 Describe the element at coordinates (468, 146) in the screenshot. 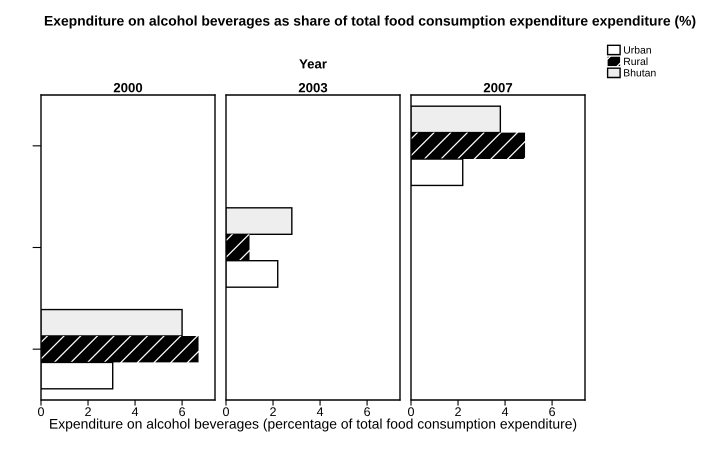

I see `bar` at that location.